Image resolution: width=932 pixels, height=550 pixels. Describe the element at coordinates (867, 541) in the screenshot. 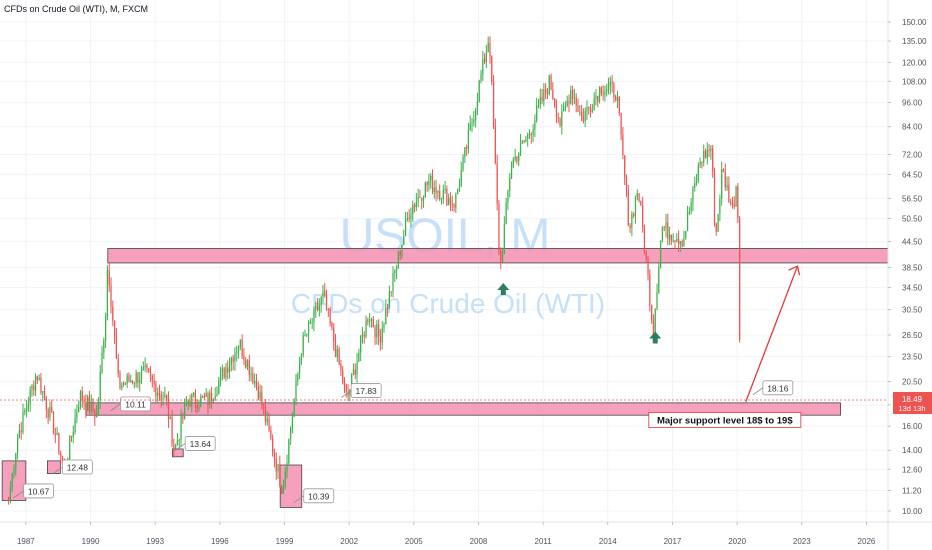

I see `x-tick-label: 2026` at that location.